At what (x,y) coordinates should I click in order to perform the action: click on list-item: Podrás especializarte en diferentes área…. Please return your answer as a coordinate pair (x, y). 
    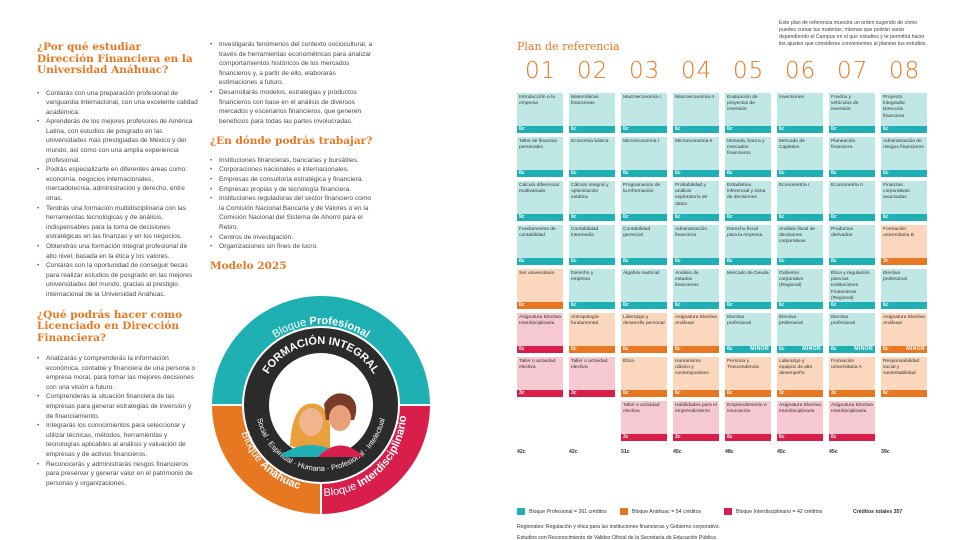
    Looking at the image, I should click on (118, 184).